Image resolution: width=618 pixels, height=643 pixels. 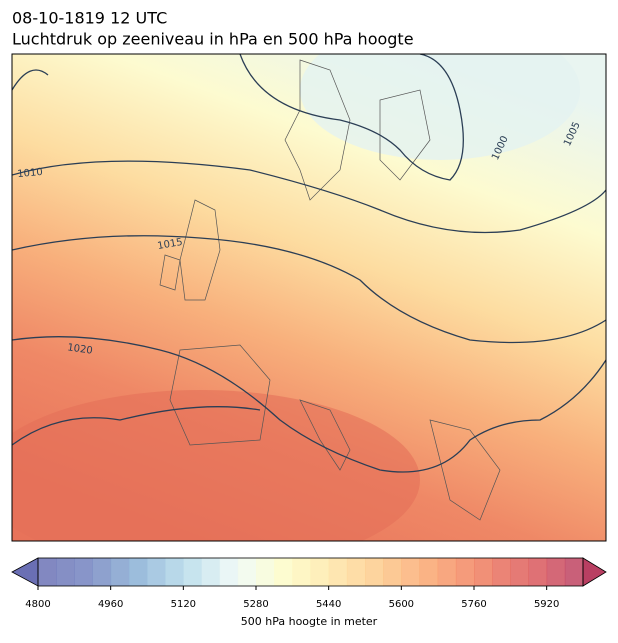 What do you see at coordinates (89, 18) in the screenshot?
I see `title: 08-10-1819 12 UTC` at bounding box center [89, 18].